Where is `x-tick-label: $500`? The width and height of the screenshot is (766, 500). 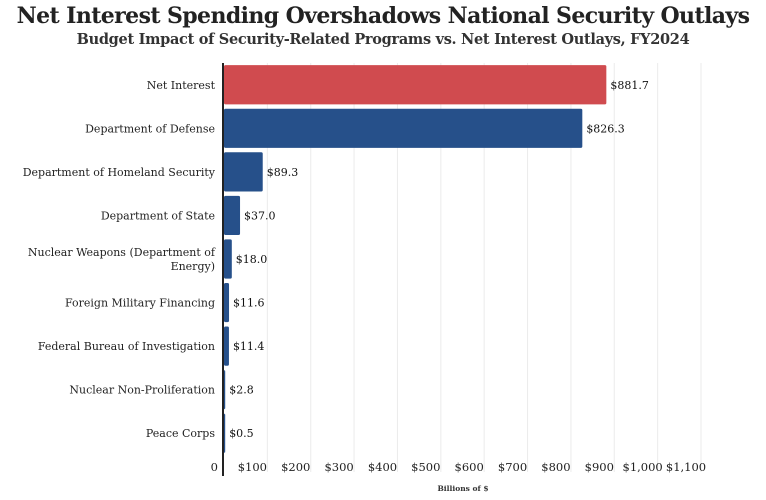 x-tick-label: $500 is located at coordinates (425, 467).